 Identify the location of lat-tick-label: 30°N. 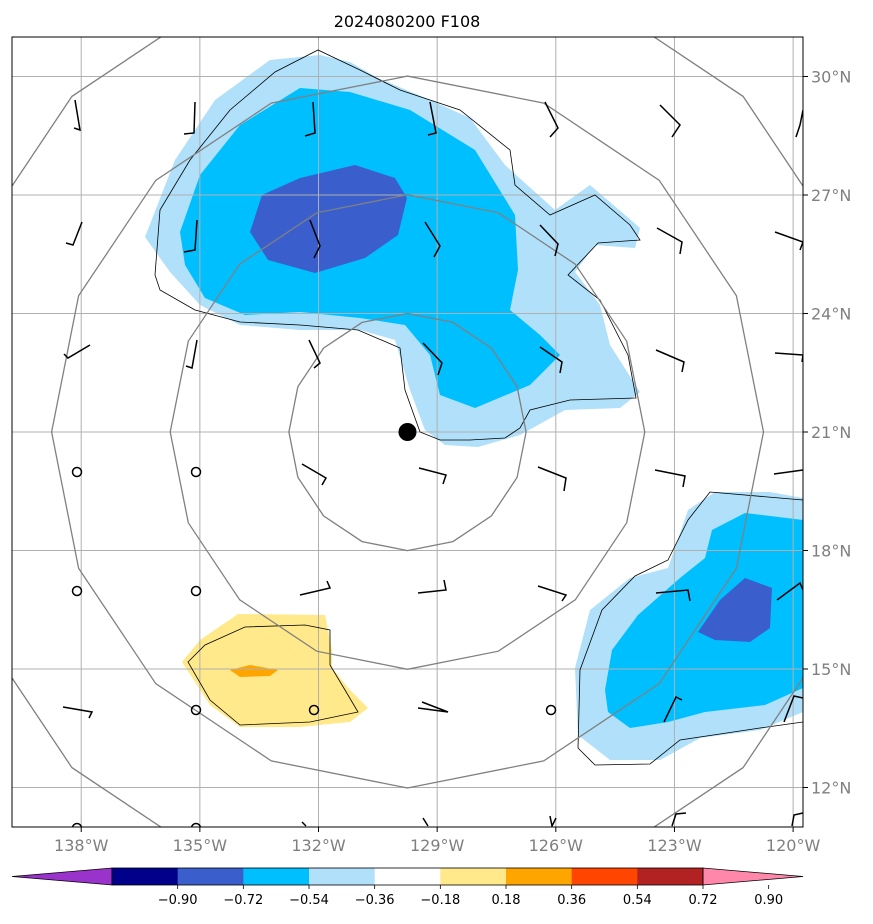
(831, 77).